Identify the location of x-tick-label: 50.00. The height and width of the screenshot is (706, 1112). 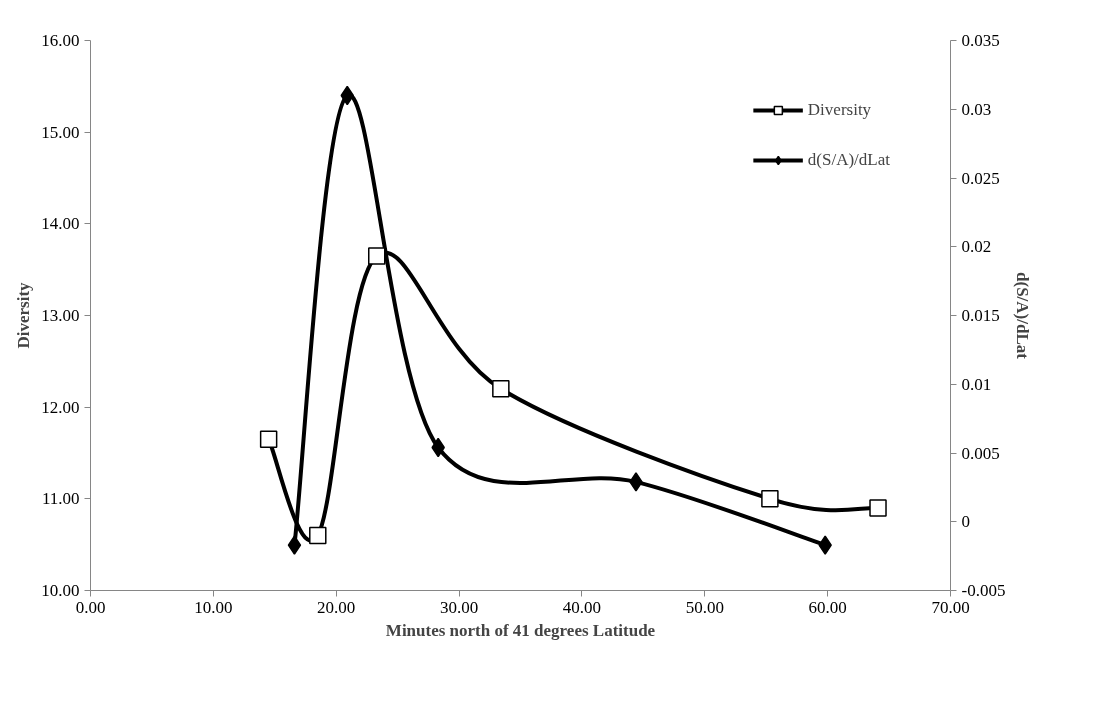
(704, 607).